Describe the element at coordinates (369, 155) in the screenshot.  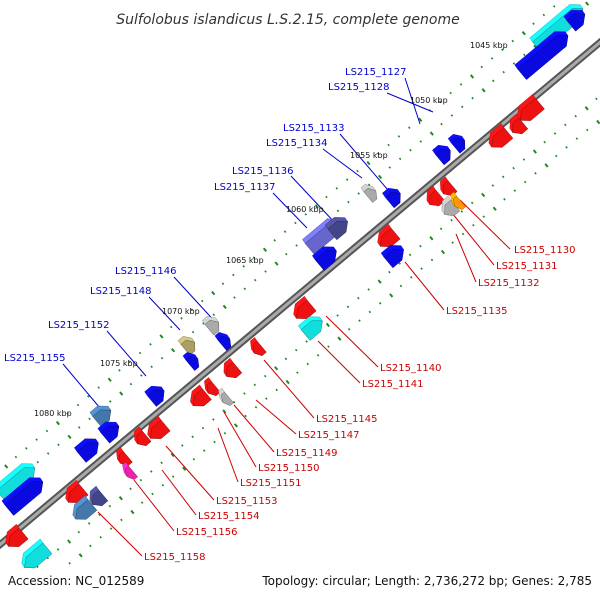
I see `scale-label-1055: 1055 kbp` at that location.